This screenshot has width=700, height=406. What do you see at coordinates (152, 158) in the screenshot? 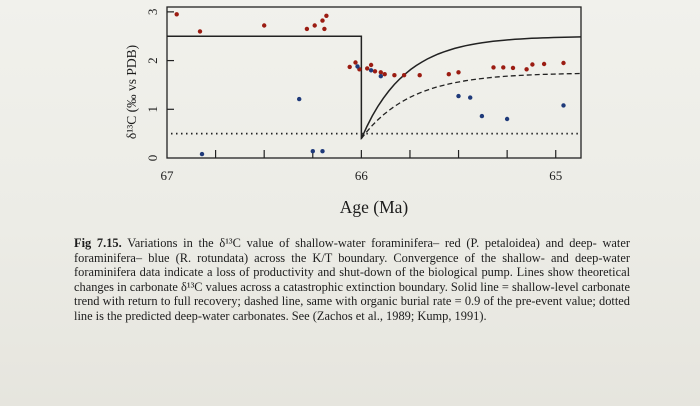
I see `y-tick-label: 0` at bounding box center [152, 158].